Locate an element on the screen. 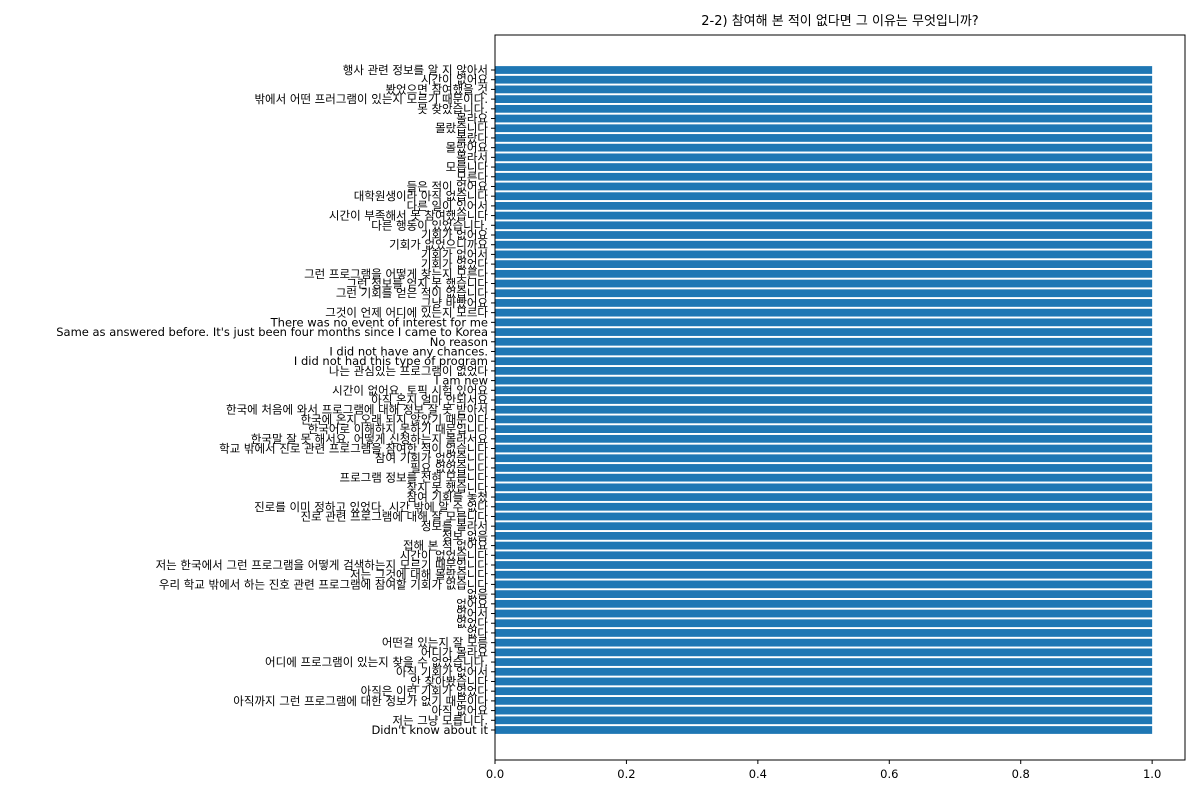 Image resolution: width=1200 pixels, height=800 pixels. y-tick-label-59: 어떤걸 있는지 잘 모름 is located at coordinates (435, 643).